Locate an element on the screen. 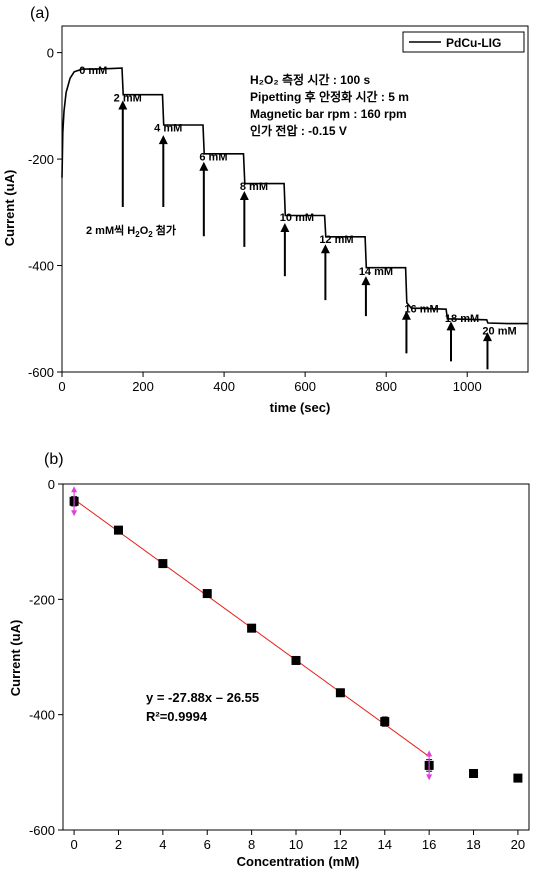  legend-box is located at coordinates (463, 42).